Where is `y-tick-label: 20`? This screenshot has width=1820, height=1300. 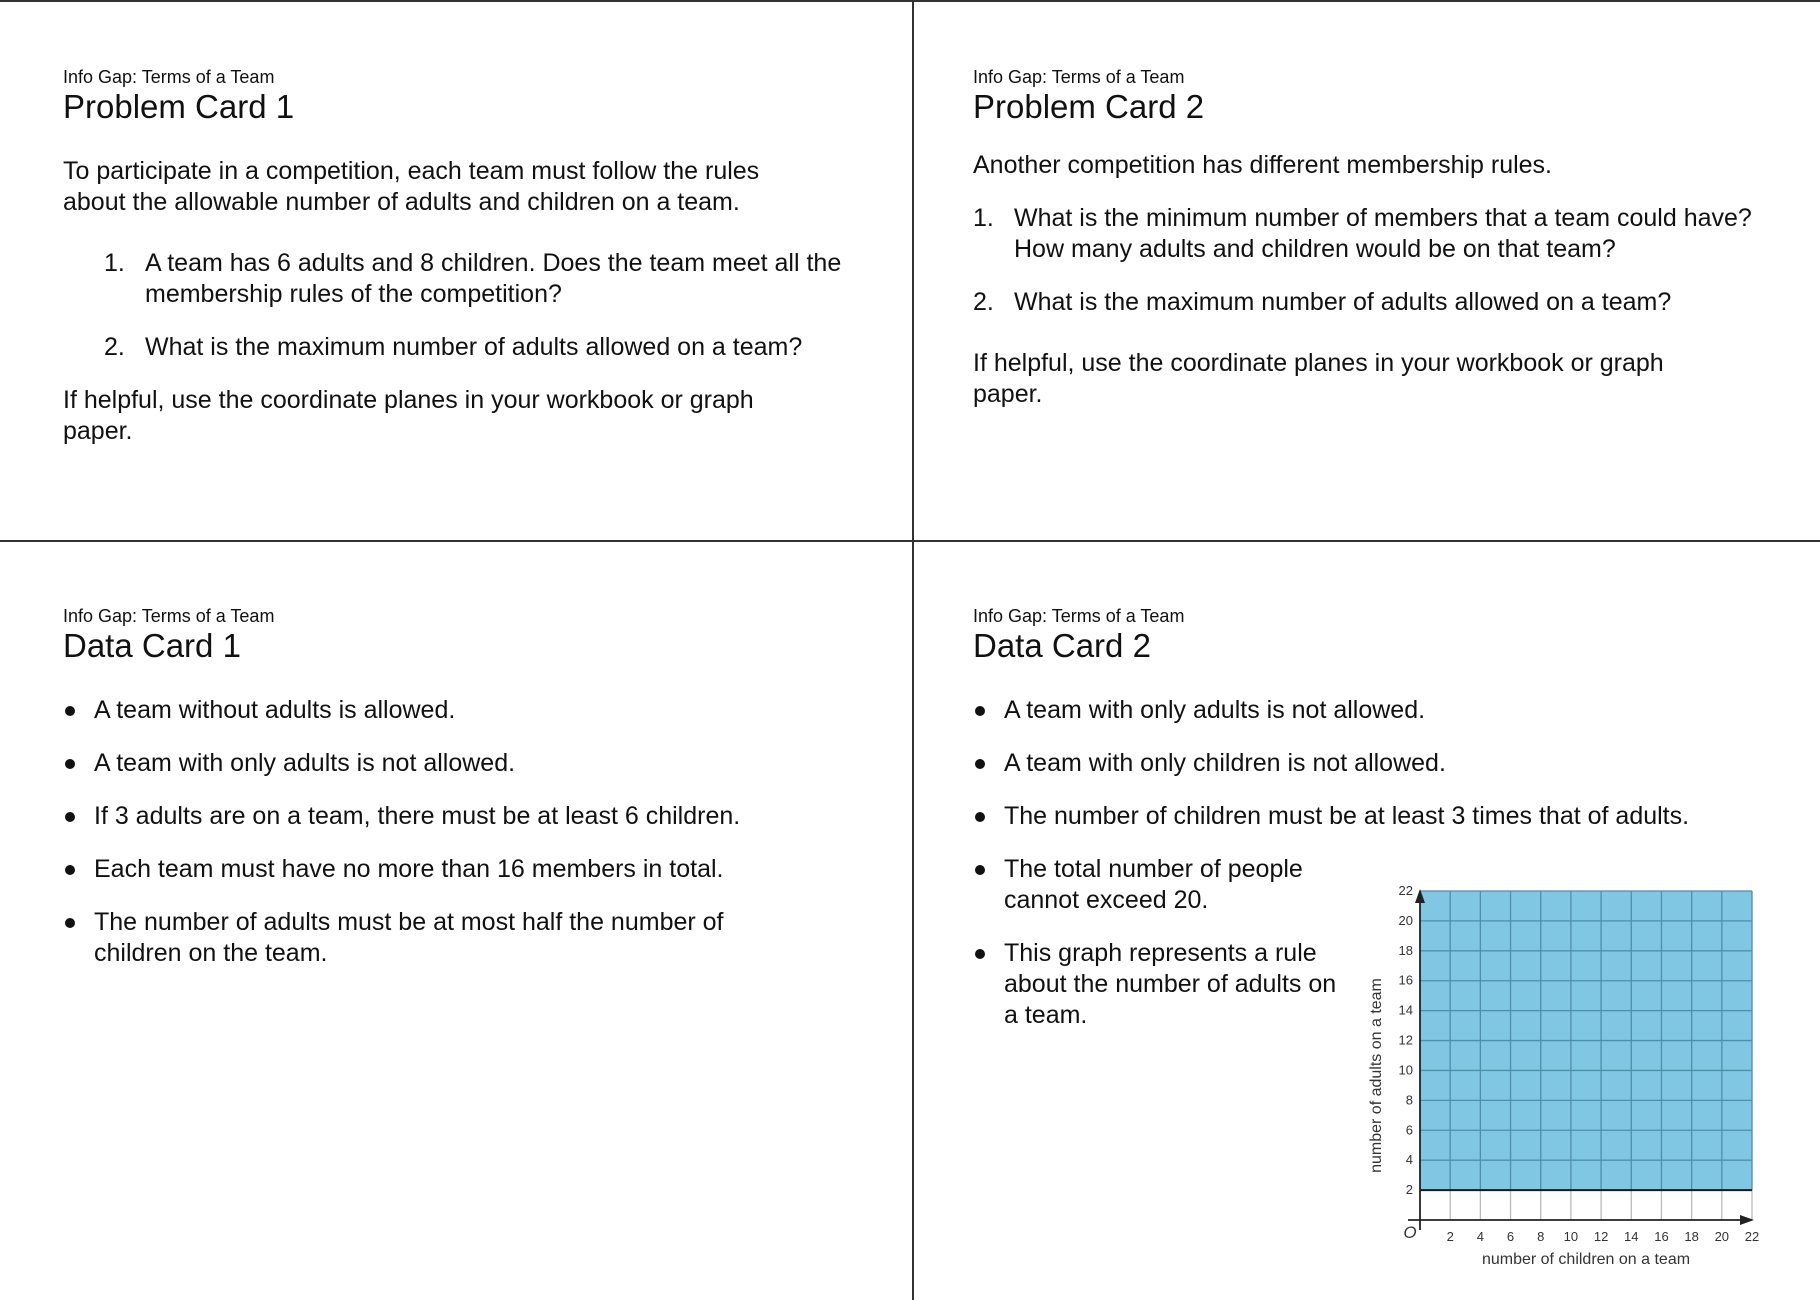 y-tick-label: 20 is located at coordinates (1406, 920).